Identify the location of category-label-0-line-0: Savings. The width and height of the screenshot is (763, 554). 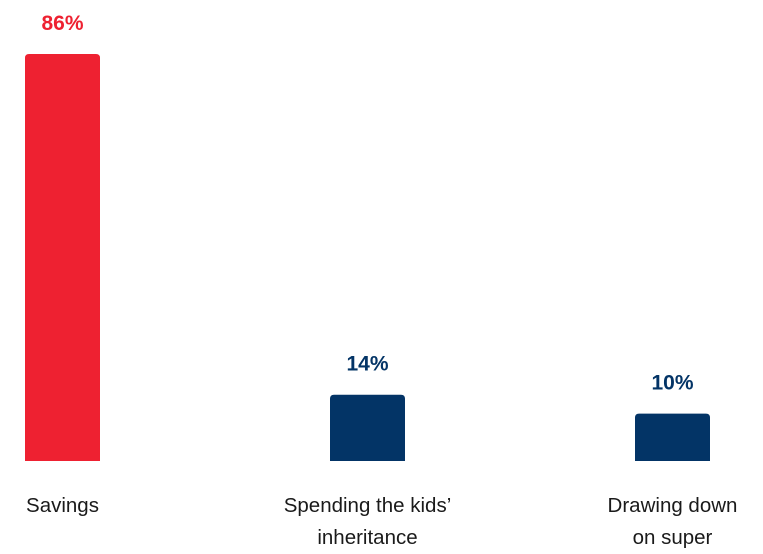
(62, 505).